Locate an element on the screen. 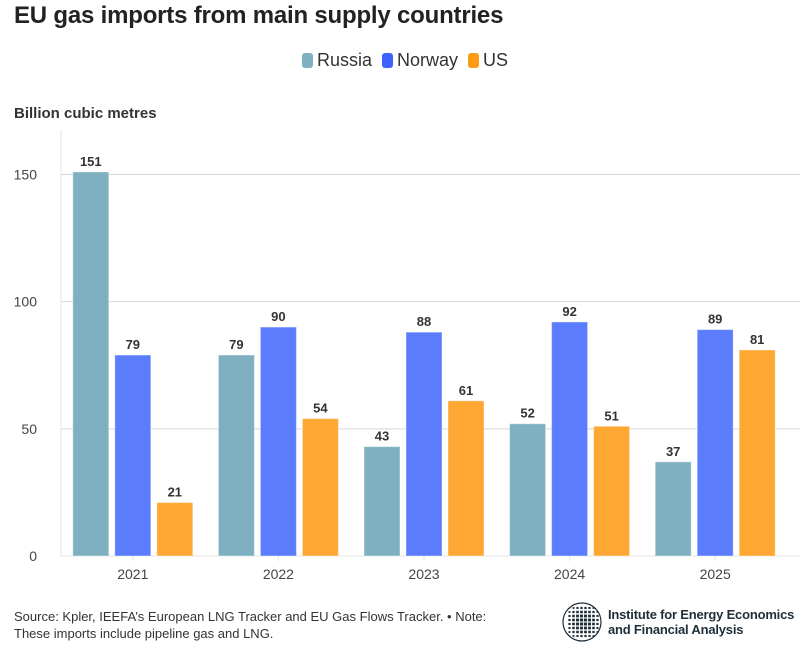 The image size is (810, 660). legend-label-us: US is located at coordinates (496, 60).